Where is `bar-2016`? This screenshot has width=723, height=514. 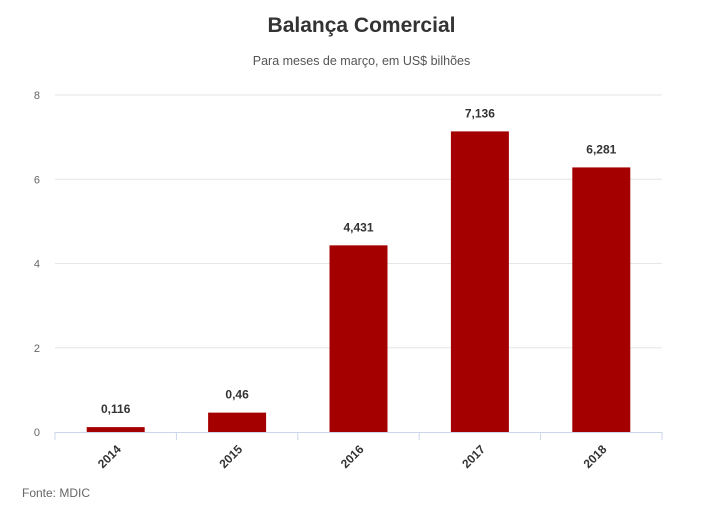 bar-2016 is located at coordinates (358, 338).